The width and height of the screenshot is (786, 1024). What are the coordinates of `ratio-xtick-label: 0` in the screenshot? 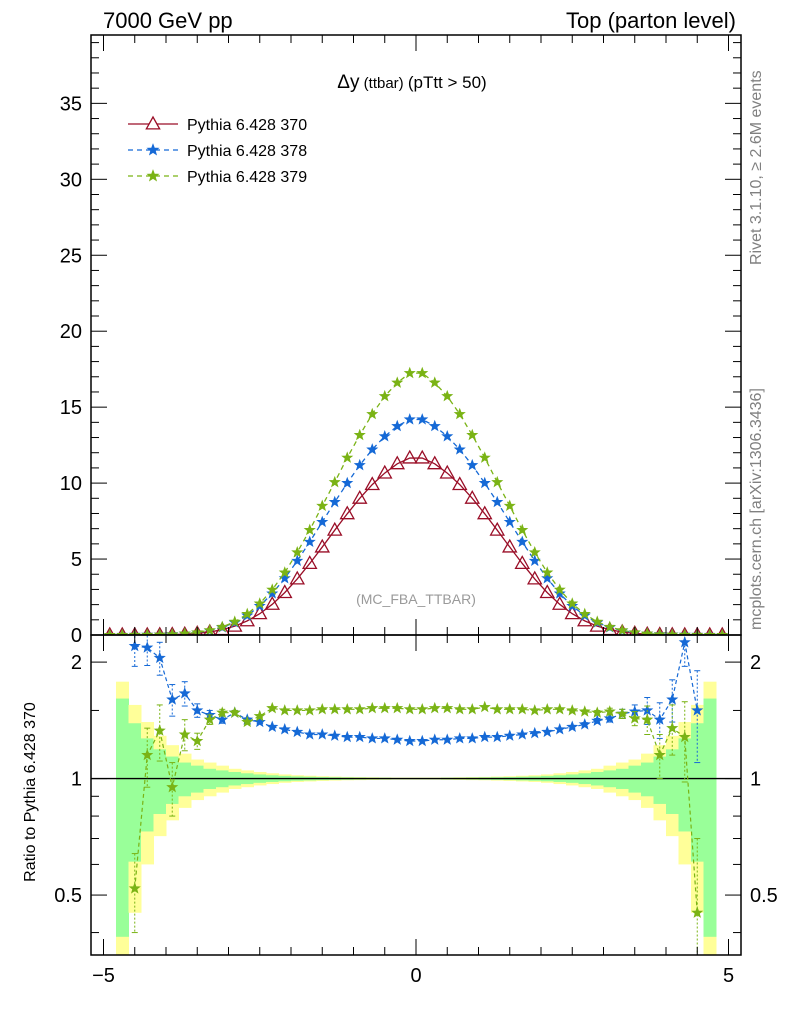 It's located at (415, 976).